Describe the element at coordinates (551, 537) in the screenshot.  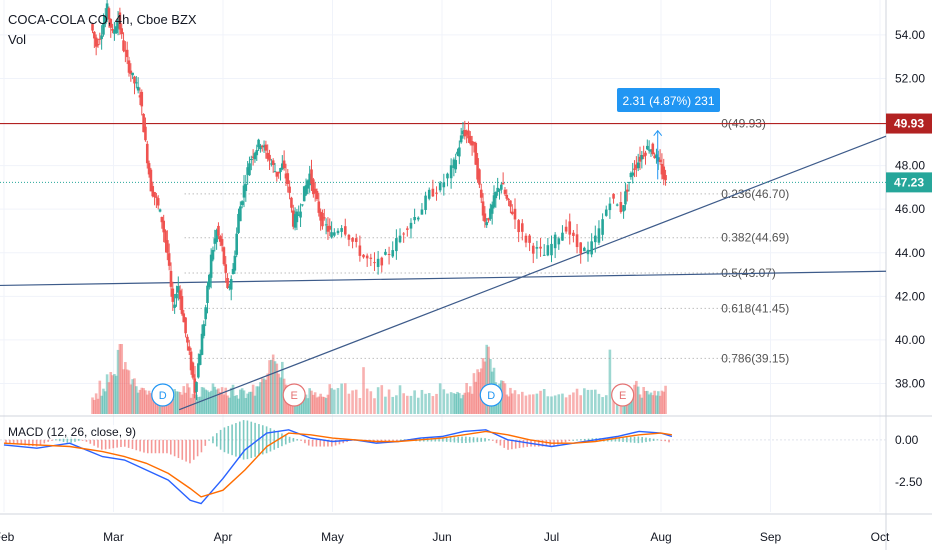
I see `time-tick-label: Jul` at that location.